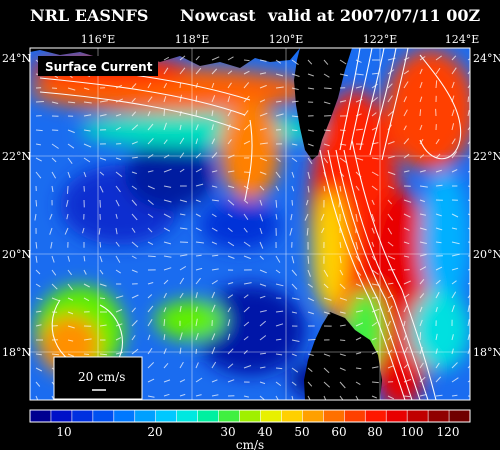  I want to click on lat-tick-22-right: 22°N, so click(486, 156).